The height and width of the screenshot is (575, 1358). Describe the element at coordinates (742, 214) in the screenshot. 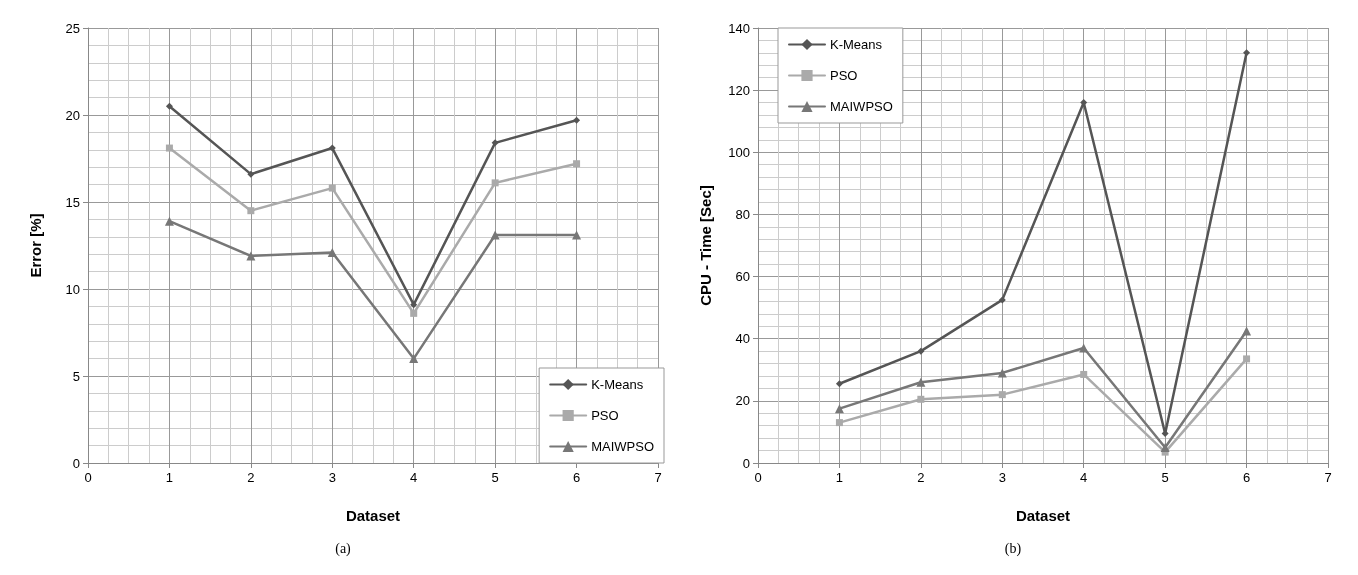

I see `y-tick-label: 80` at that location.